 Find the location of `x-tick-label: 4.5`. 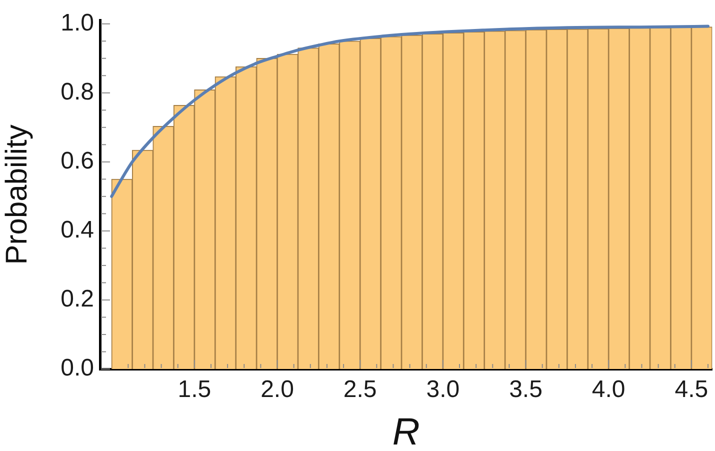

x-tick-label: 4.5 is located at coordinates (691, 390).